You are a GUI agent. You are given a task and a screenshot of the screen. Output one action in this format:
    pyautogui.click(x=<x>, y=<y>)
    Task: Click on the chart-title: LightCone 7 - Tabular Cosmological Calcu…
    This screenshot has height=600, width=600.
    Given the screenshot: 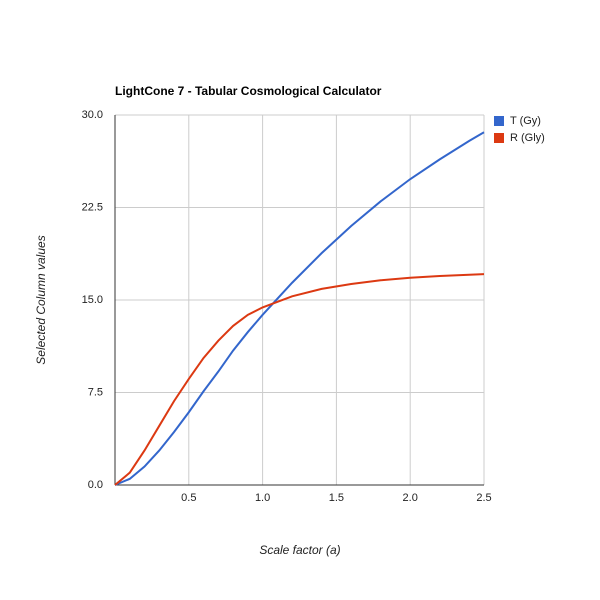 What is the action you would take?
    pyautogui.click(x=248, y=91)
    